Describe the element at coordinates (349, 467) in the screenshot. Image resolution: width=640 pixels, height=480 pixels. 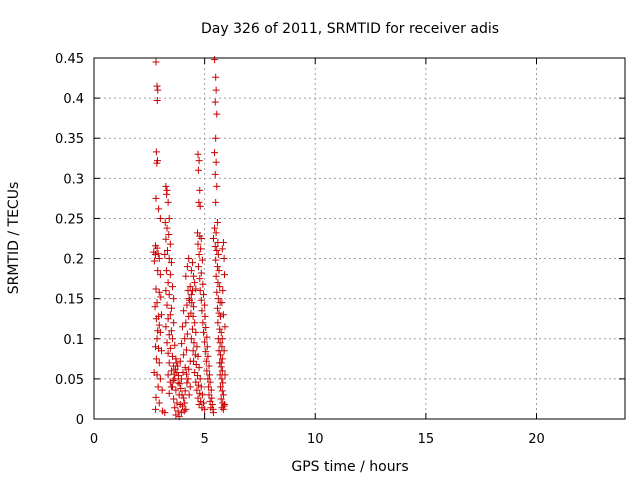
I see `x-axis-label: GPS time / hours` at that location.